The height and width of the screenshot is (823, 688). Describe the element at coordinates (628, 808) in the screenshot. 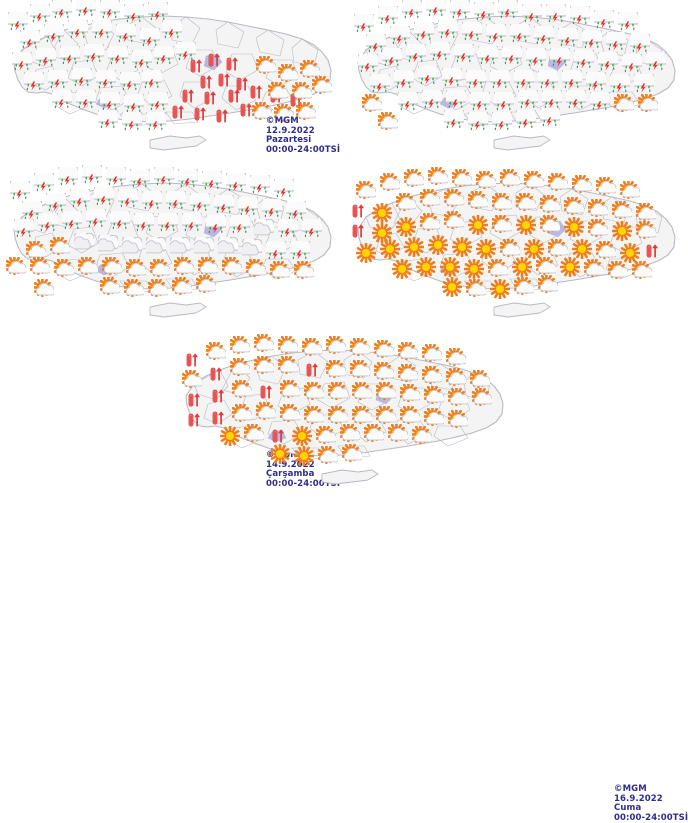

I see `day-text: Cuma` at that location.